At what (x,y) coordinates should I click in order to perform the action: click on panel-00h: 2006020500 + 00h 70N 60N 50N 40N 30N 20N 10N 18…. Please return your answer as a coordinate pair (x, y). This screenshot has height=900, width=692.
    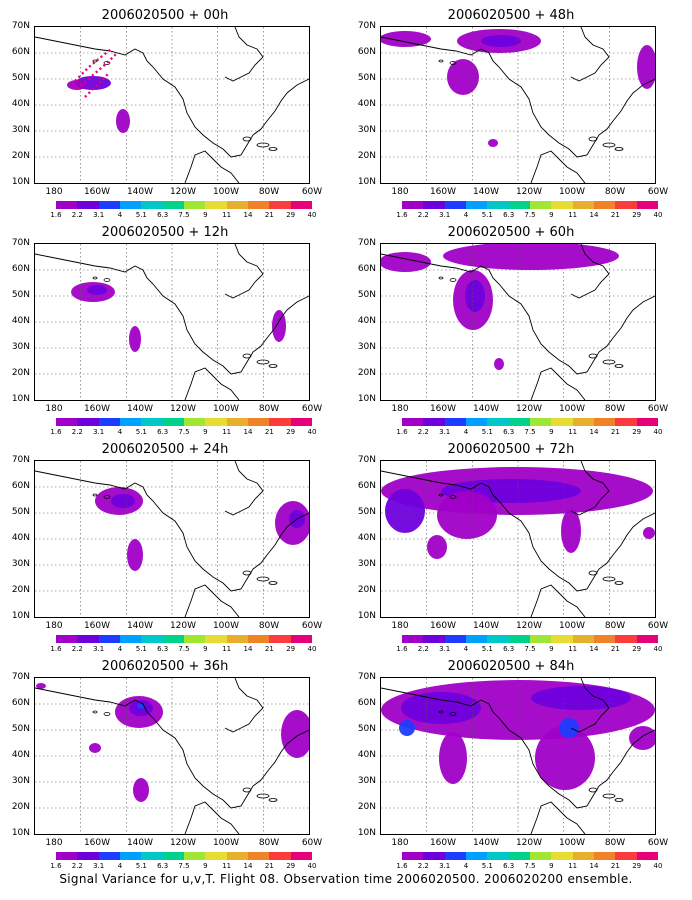
    Looking at the image, I should click on (165, 113).